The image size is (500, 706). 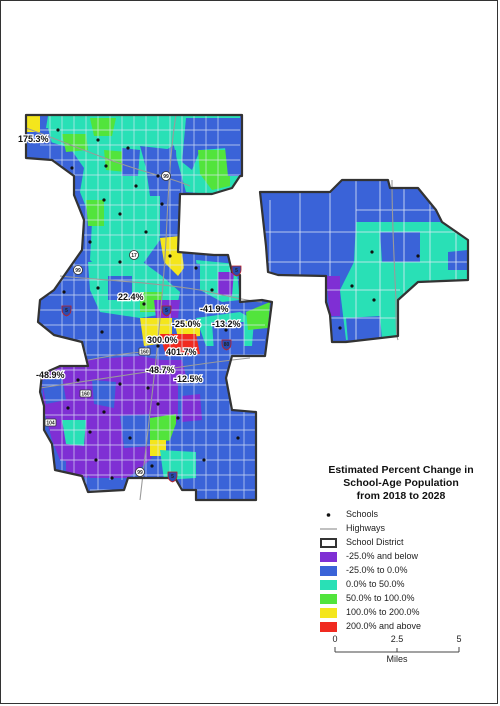 I want to click on label-neg48-9: -48.9%, so click(x=50, y=375).